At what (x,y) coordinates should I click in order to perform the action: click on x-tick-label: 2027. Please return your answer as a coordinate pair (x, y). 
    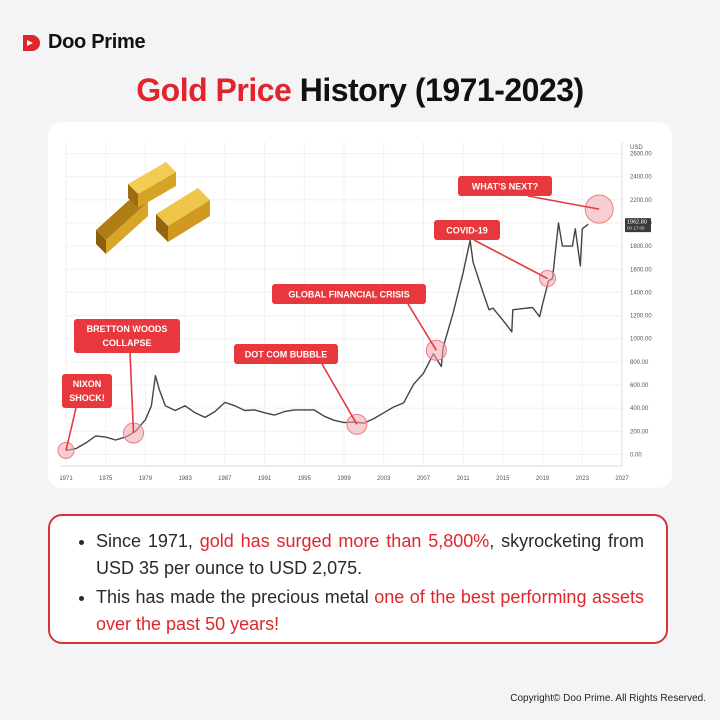
    Looking at the image, I should click on (622, 479).